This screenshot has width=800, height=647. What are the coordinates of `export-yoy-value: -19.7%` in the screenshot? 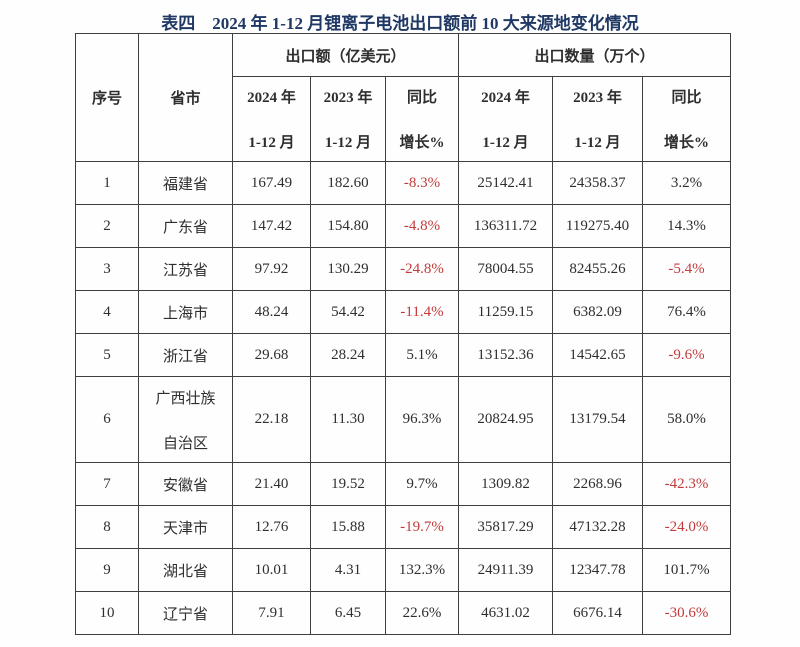 It's located at (422, 526).